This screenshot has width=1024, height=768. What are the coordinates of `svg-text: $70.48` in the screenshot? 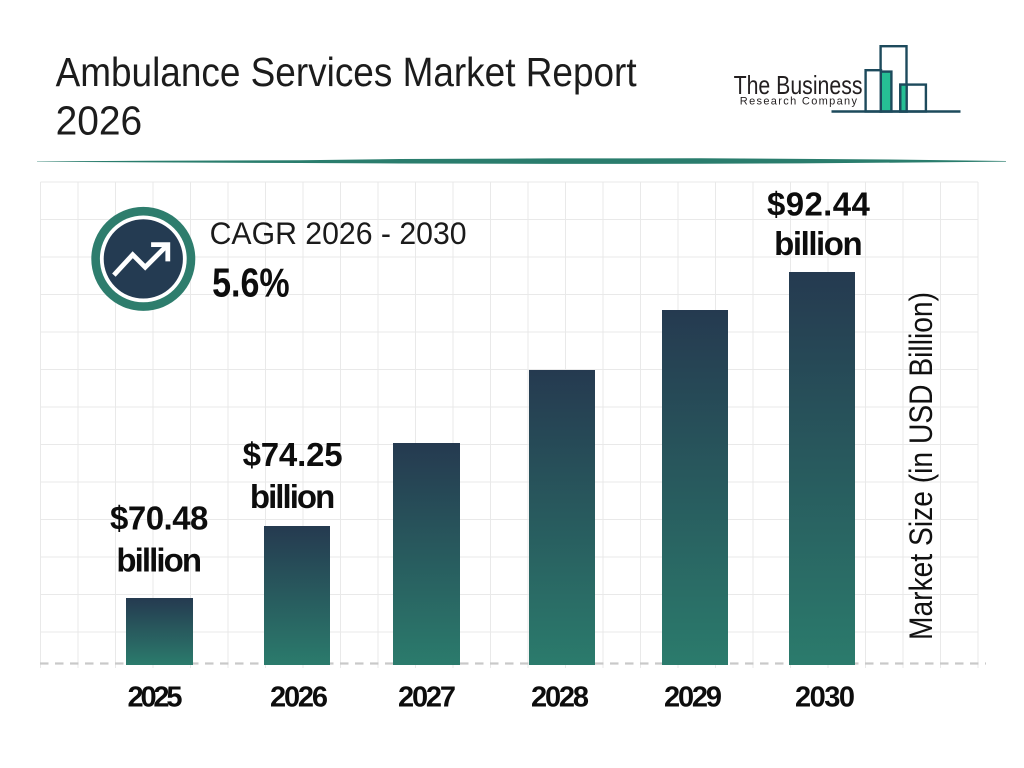 It's located at (159, 517).